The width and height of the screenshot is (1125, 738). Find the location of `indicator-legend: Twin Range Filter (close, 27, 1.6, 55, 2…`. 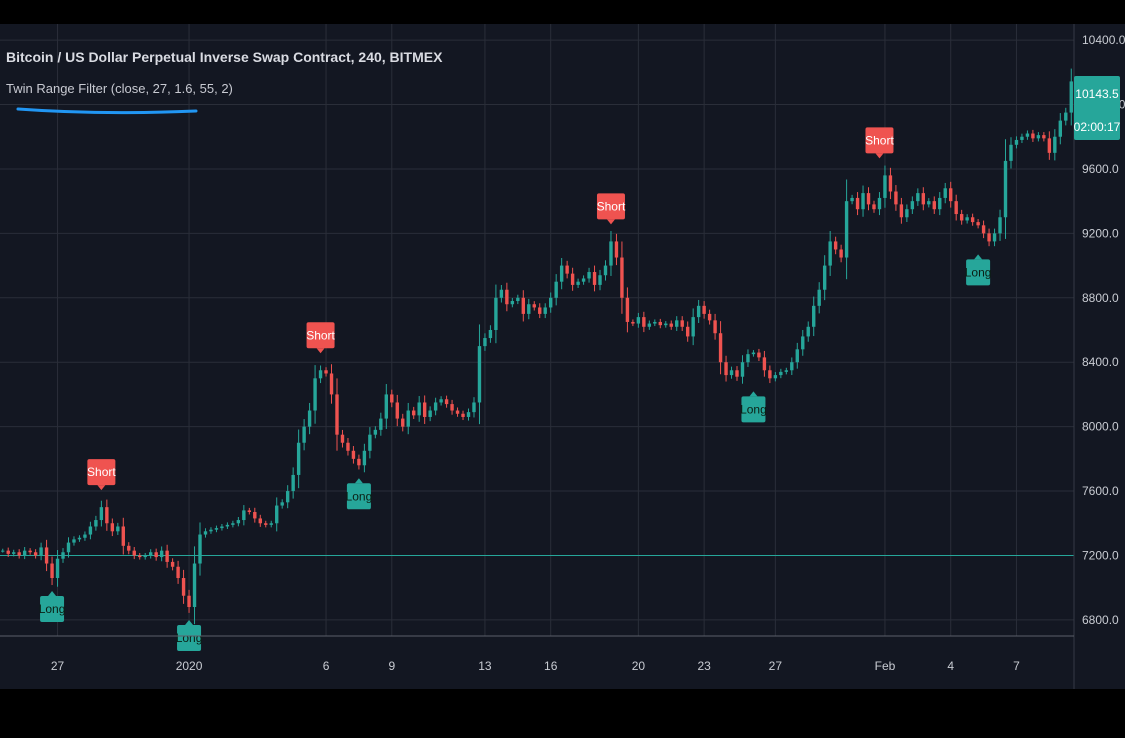

indicator-legend: Twin Range Filter (close, 27, 1.6, 55, 2… is located at coordinates (119, 88).